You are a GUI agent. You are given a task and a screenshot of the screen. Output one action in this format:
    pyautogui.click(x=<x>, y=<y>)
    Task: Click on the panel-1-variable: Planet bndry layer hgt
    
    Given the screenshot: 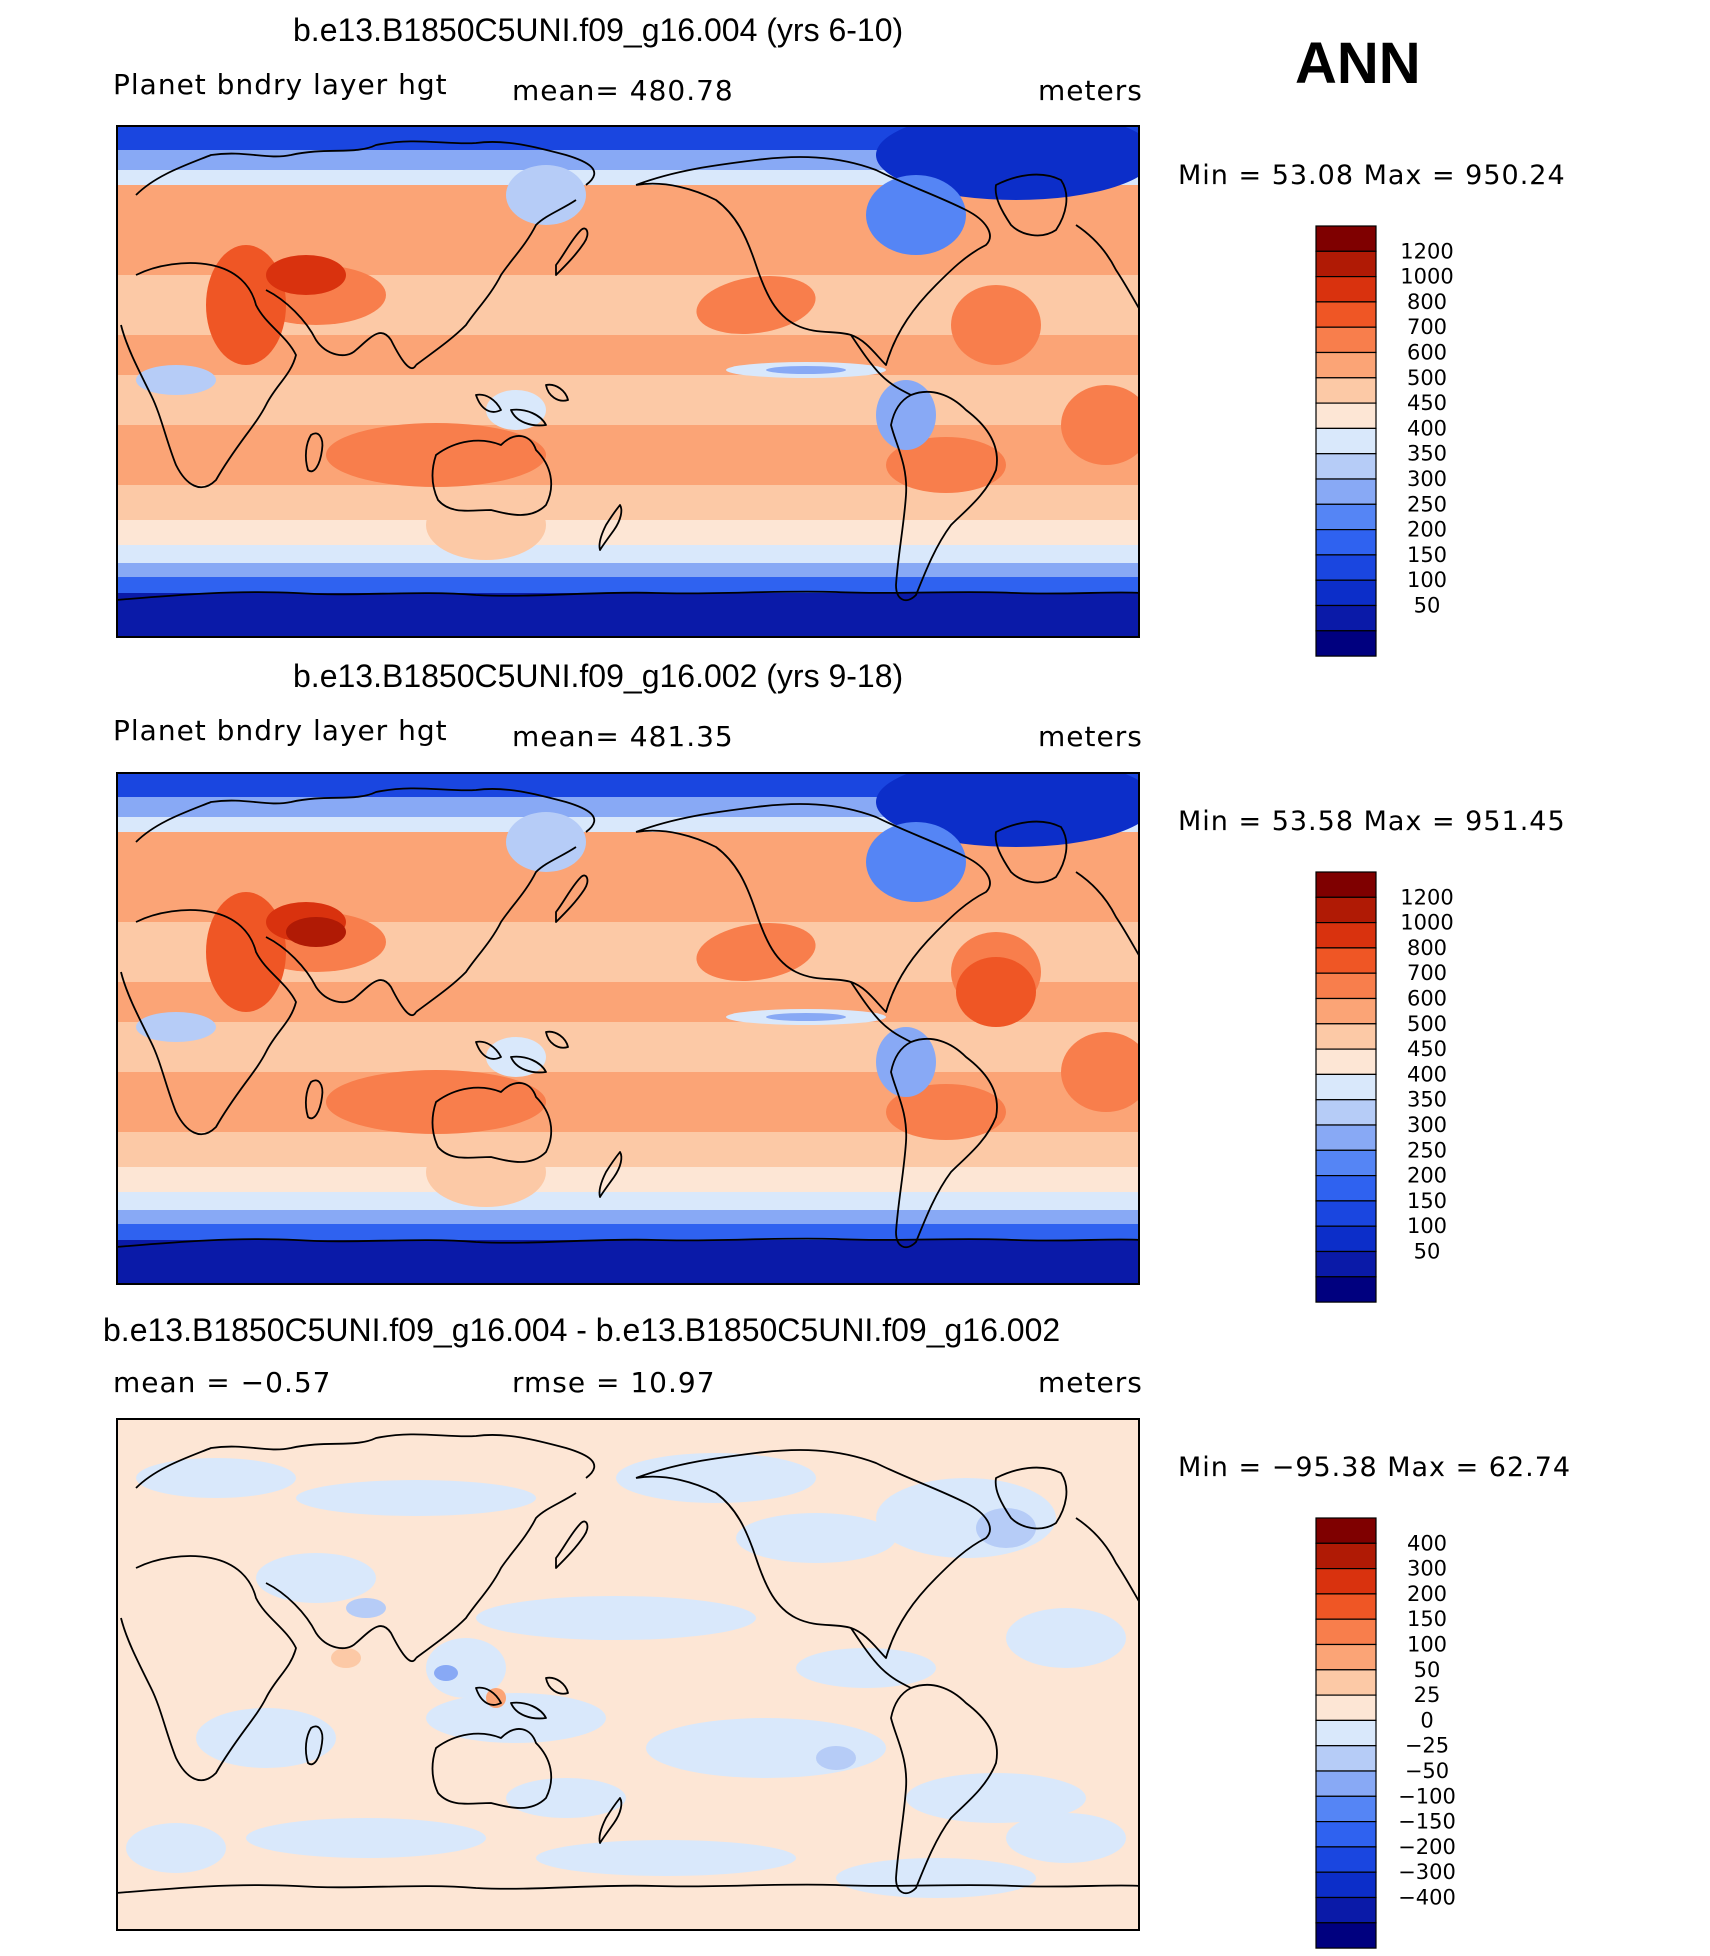 What is the action you would take?
    pyautogui.click(x=280, y=84)
    